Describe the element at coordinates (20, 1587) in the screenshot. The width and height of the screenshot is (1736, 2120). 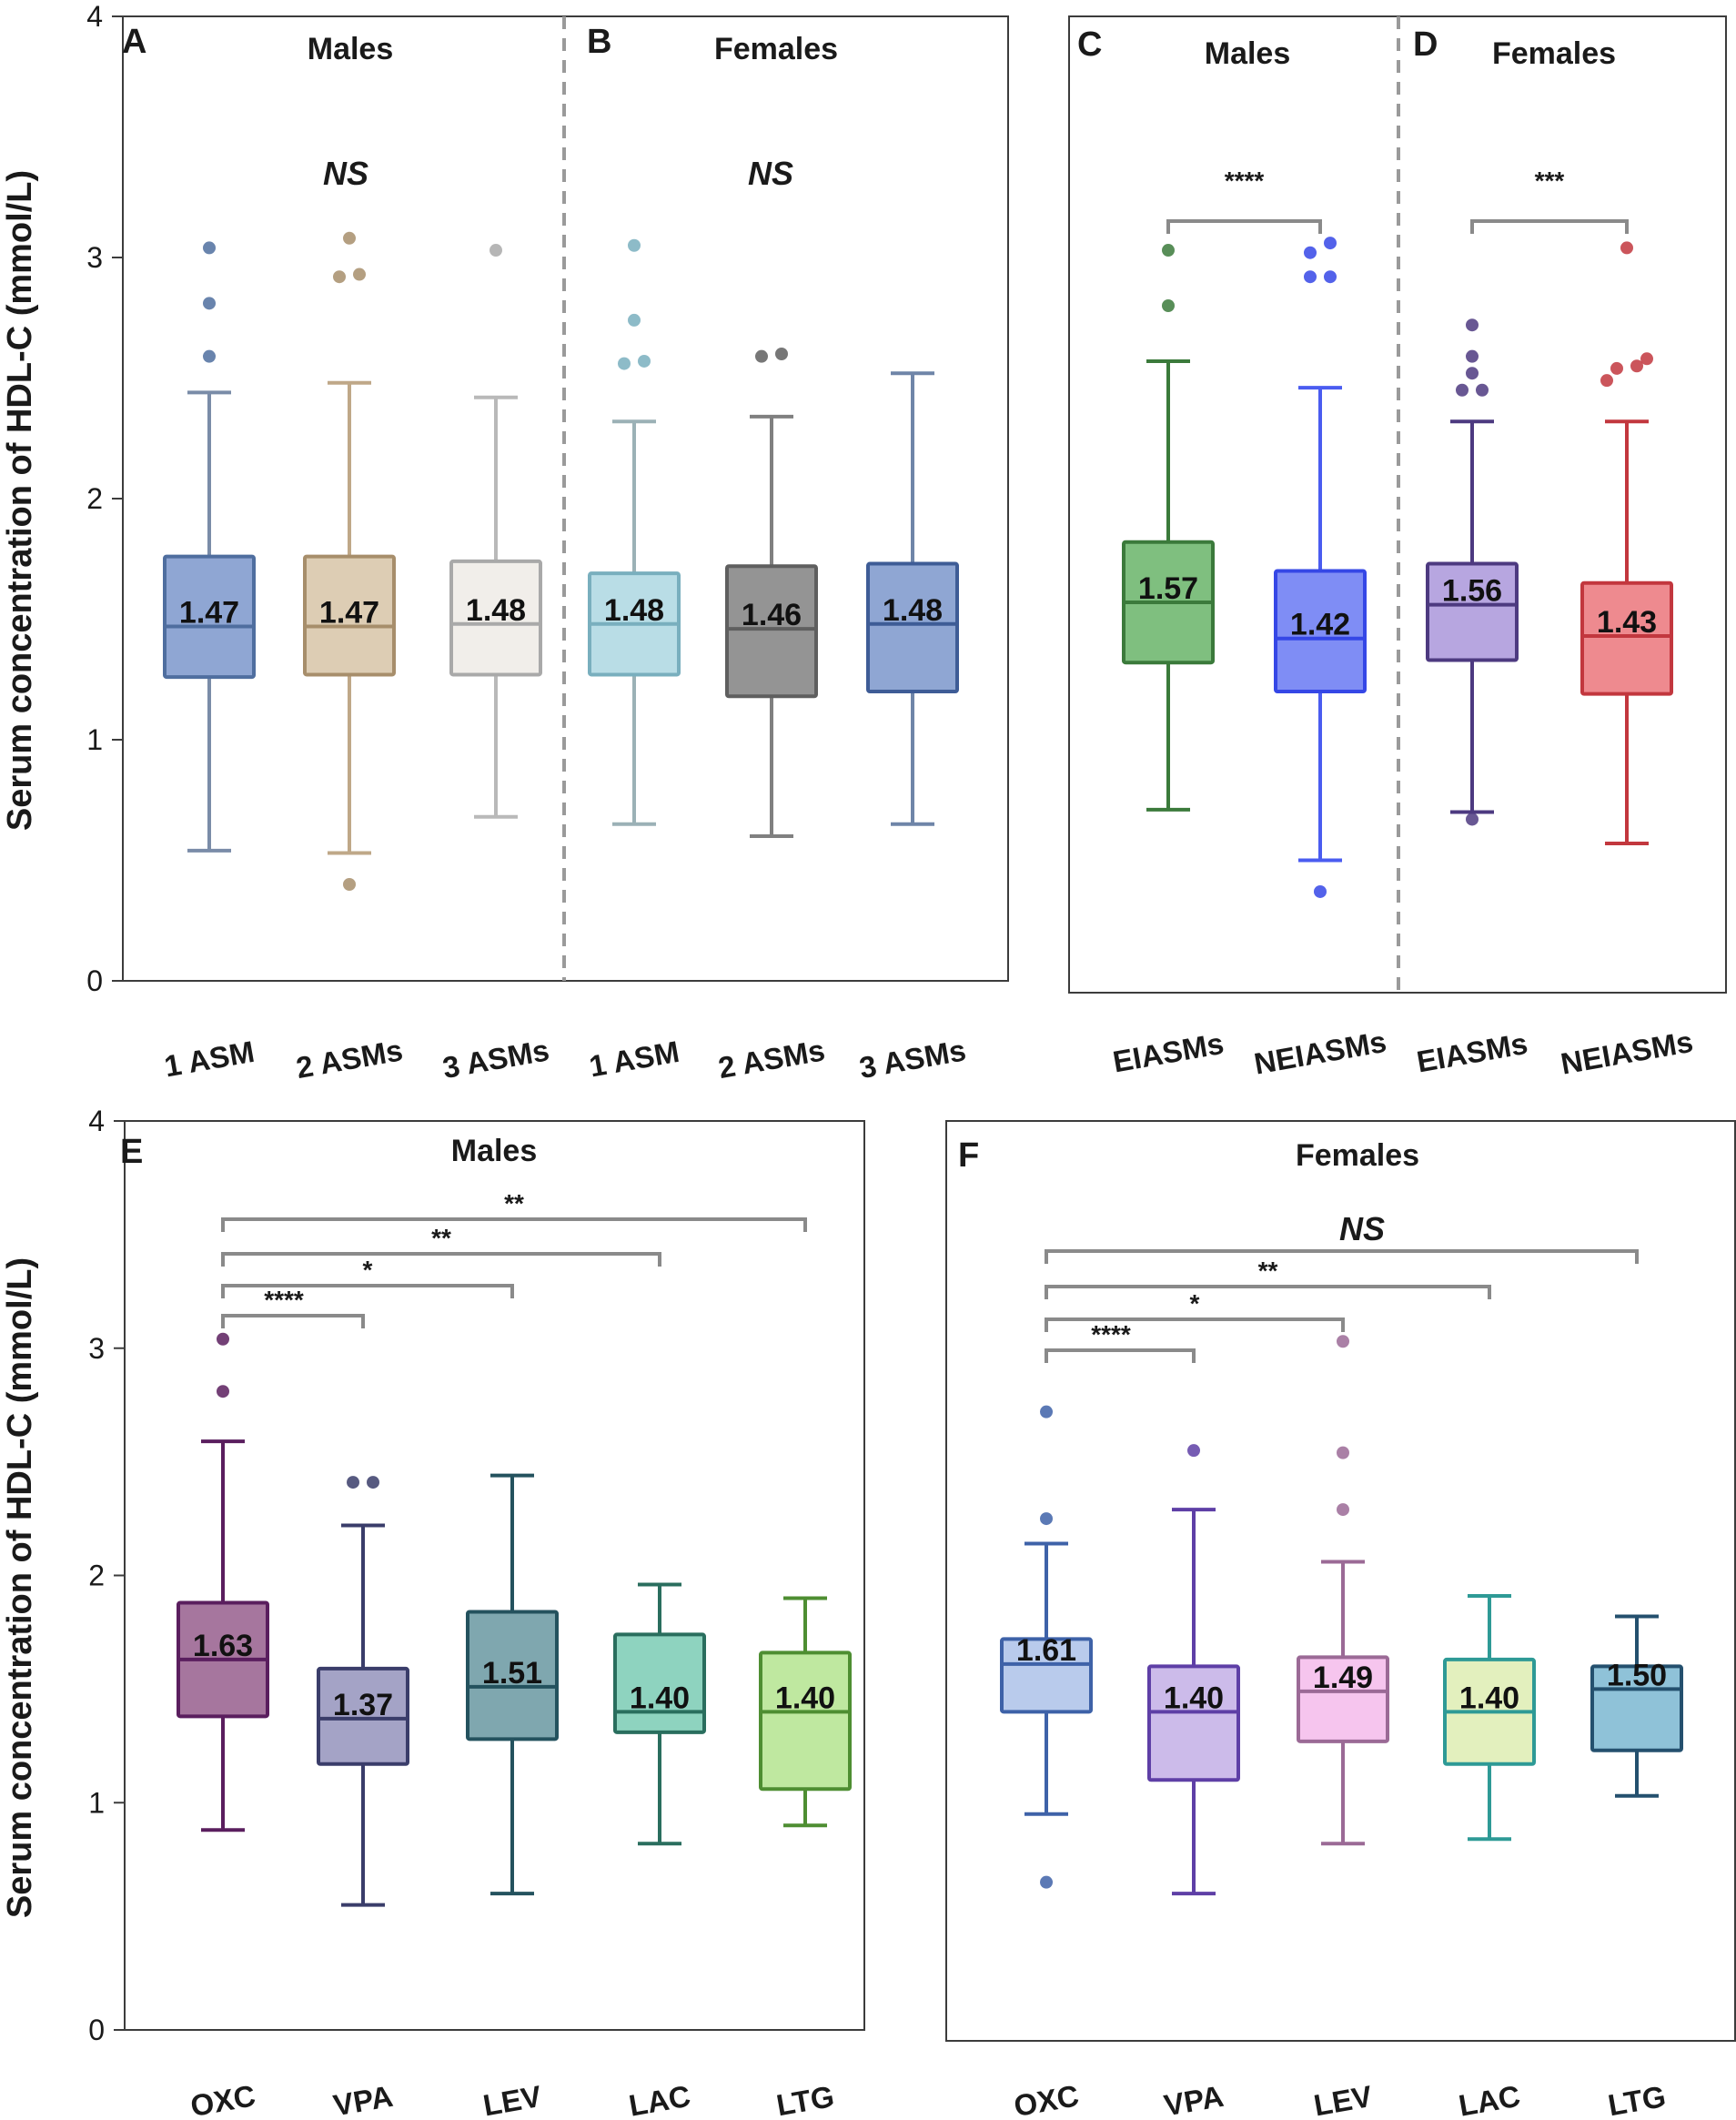
I see `y-axis-label-bottom: Serum concentration of HDL-C (mmol/L)` at that location.